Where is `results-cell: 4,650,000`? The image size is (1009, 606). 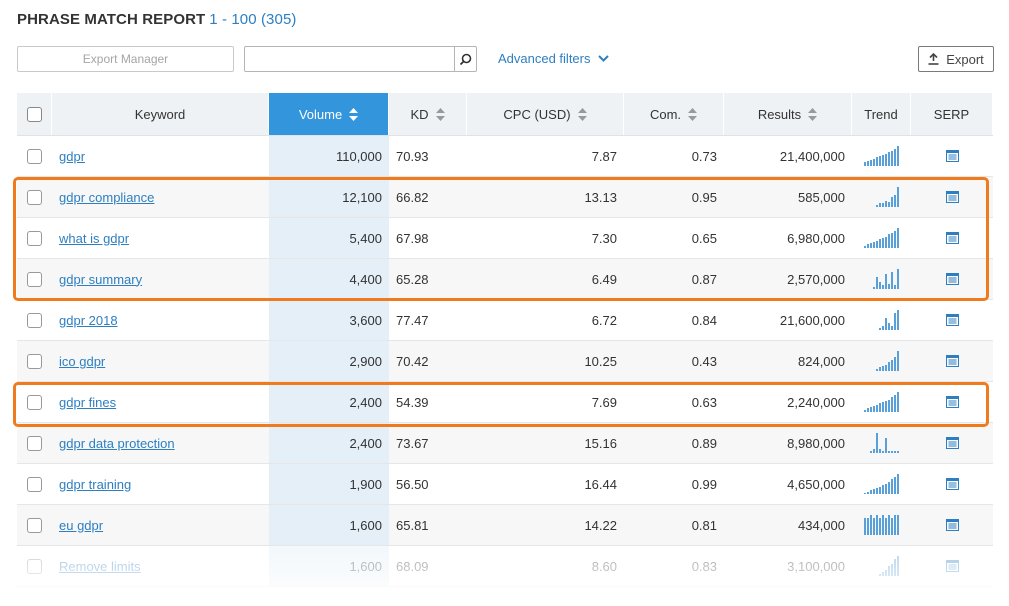
results-cell: 4,650,000 is located at coordinates (816, 484).